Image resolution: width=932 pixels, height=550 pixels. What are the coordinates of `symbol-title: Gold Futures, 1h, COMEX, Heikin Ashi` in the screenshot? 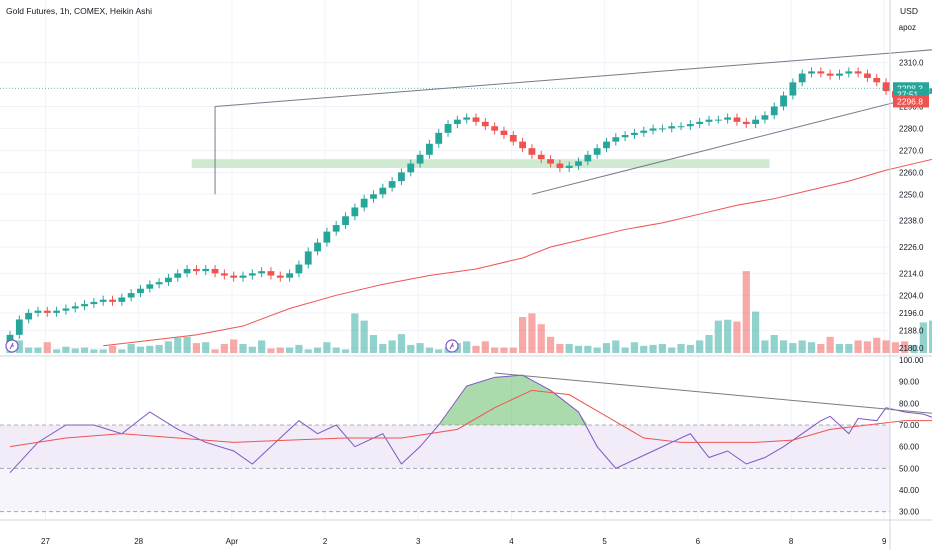 It's located at (79, 11).